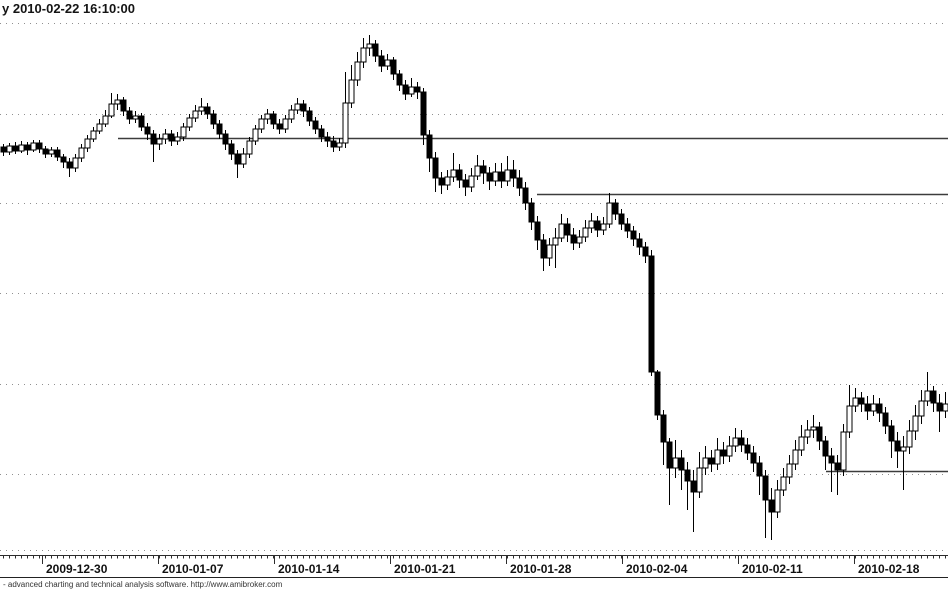 The image size is (948, 593). What do you see at coordinates (309, 569) in the screenshot?
I see `x-axis-label: 2010-01-14` at bounding box center [309, 569].